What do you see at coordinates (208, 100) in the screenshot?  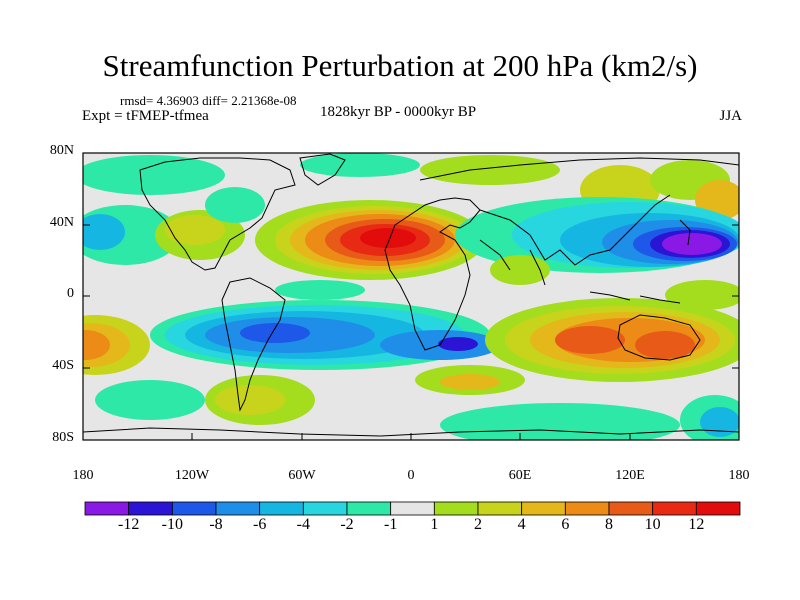 I see `stats-text: rmsd= 4.36903 diff= 2.21368e-08` at bounding box center [208, 100].